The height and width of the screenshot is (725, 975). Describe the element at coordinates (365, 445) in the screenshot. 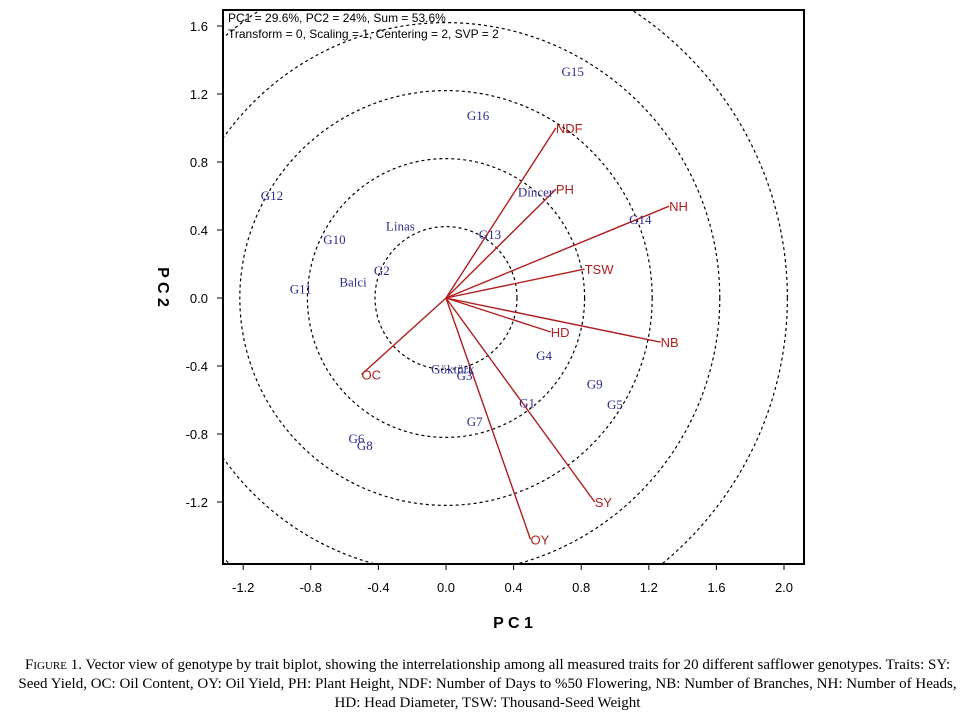

I see `genotype-label-g8: G8` at that location.